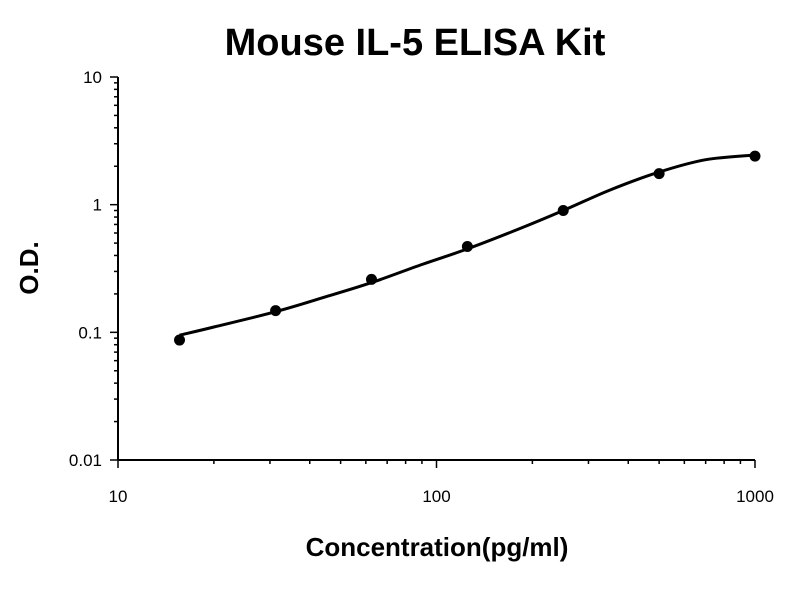  What do you see at coordinates (90, 332) in the screenshot?
I see `y-tick-label: 0.1` at bounding box center [90, 332].